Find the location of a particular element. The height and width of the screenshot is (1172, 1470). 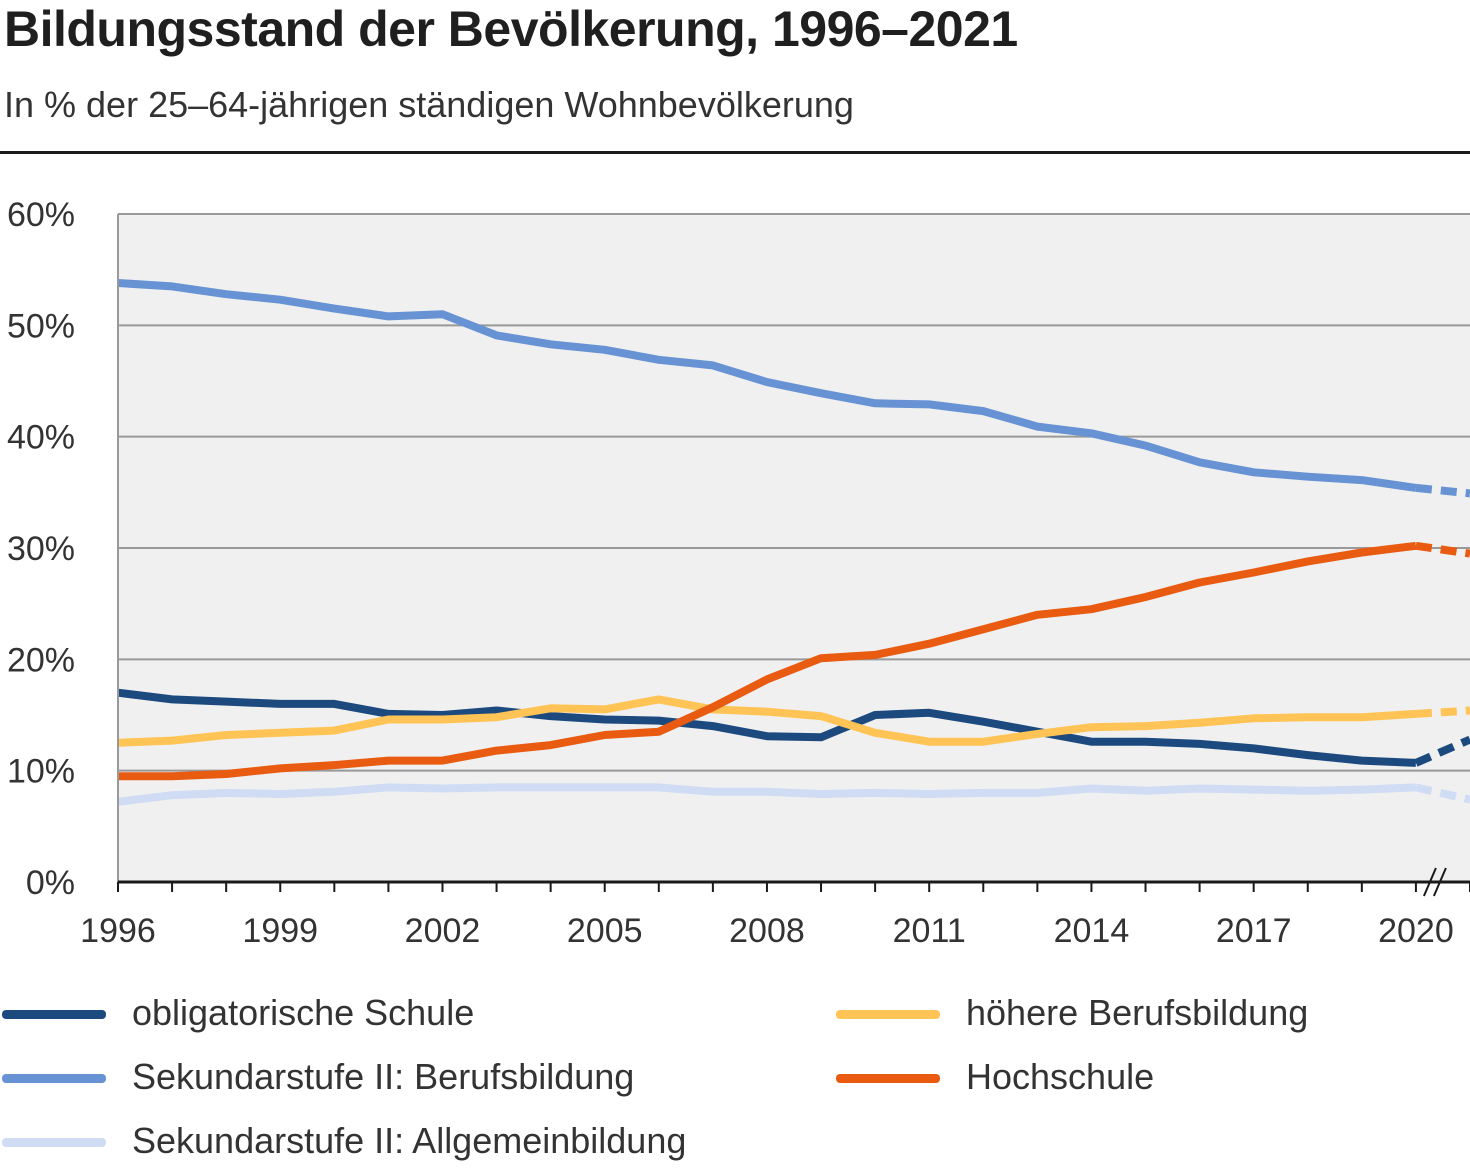

x-tick-label: 2011 is located at coordinates (929, 931).